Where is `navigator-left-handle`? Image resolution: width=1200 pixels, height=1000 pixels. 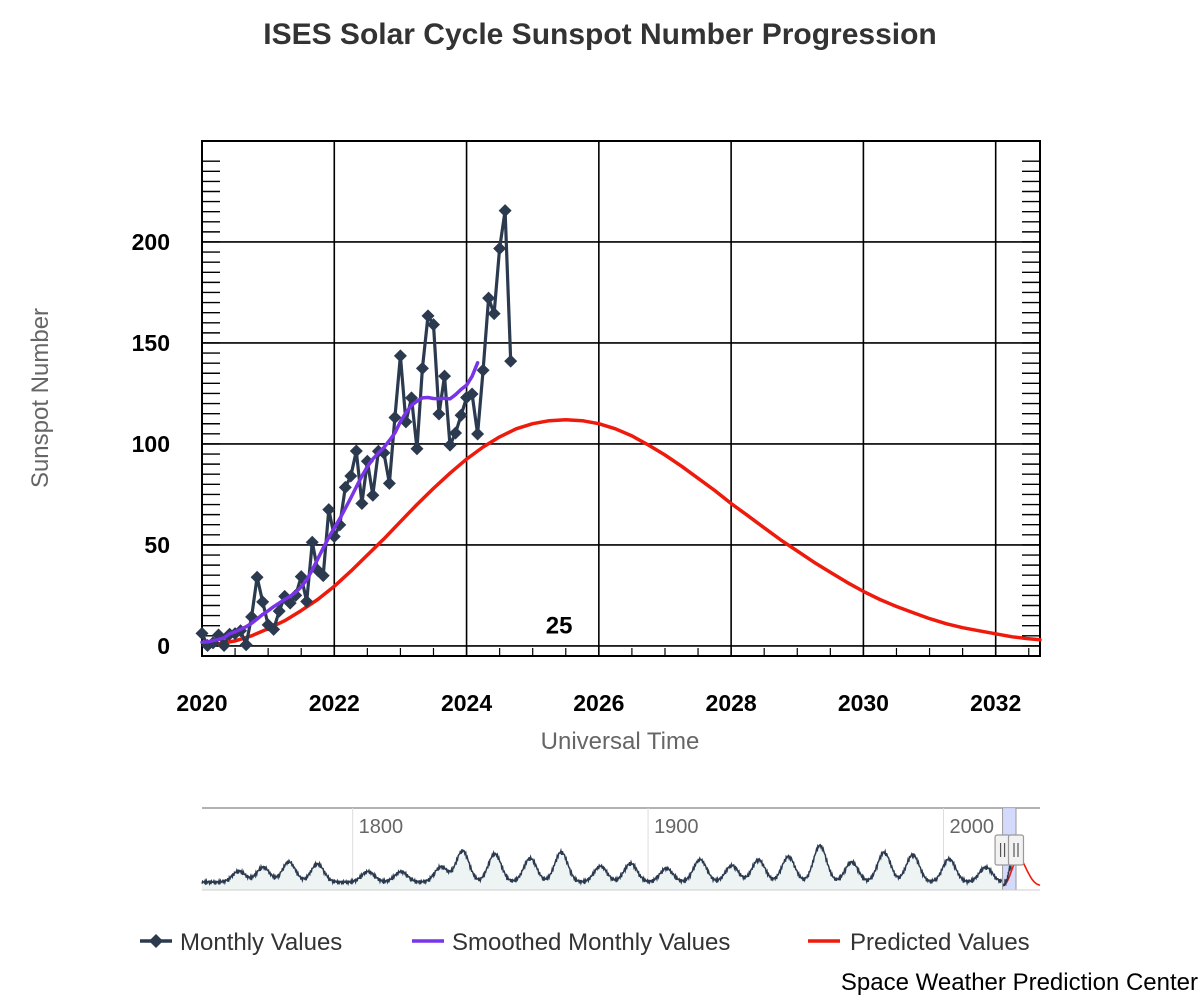 navigator-left-handle is located at coordinates (1002, 850).